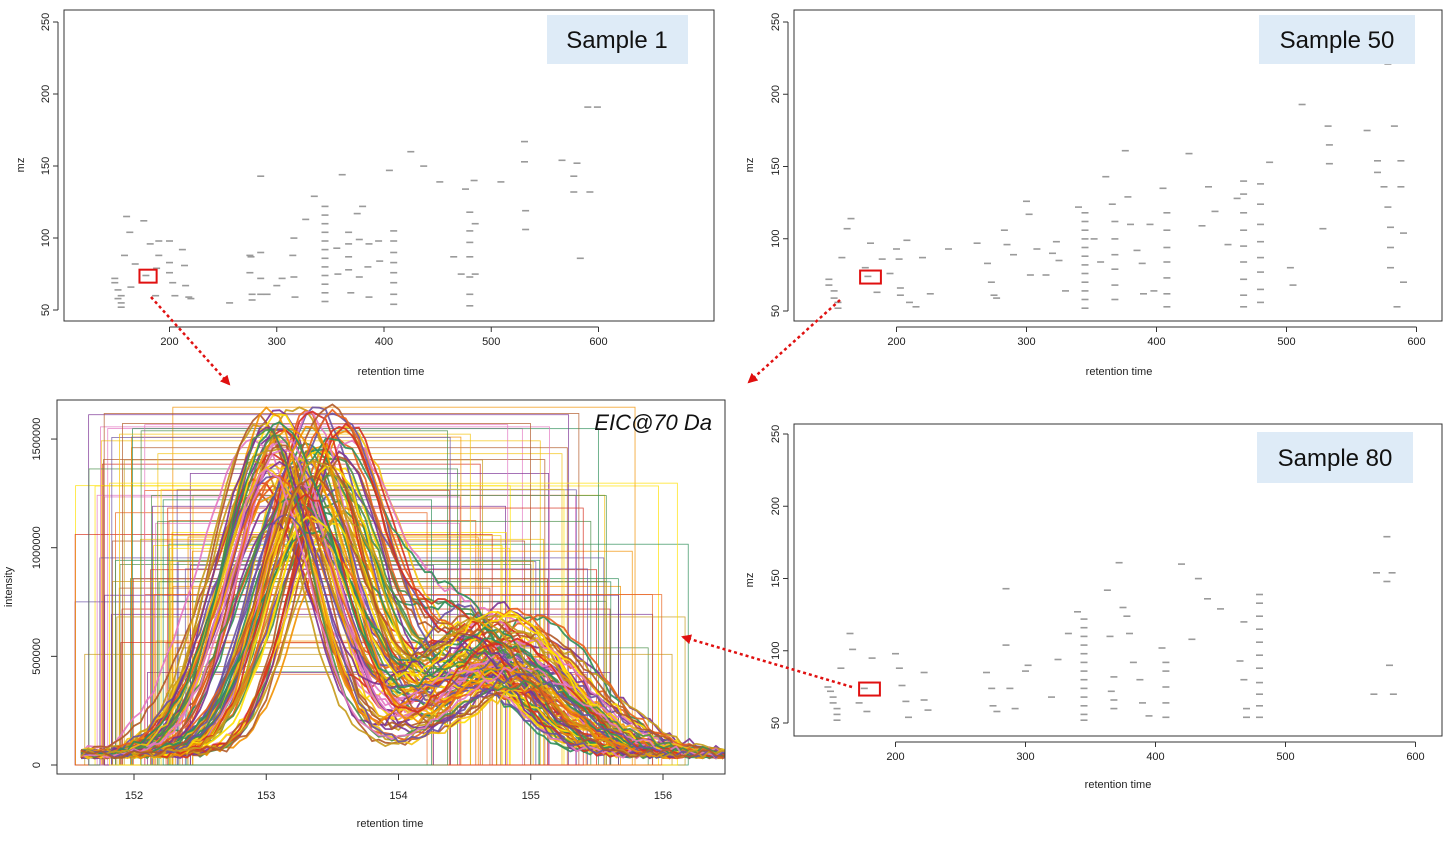  I want to click on sample-50-x-tick-label: 500, so click(1286, 342).